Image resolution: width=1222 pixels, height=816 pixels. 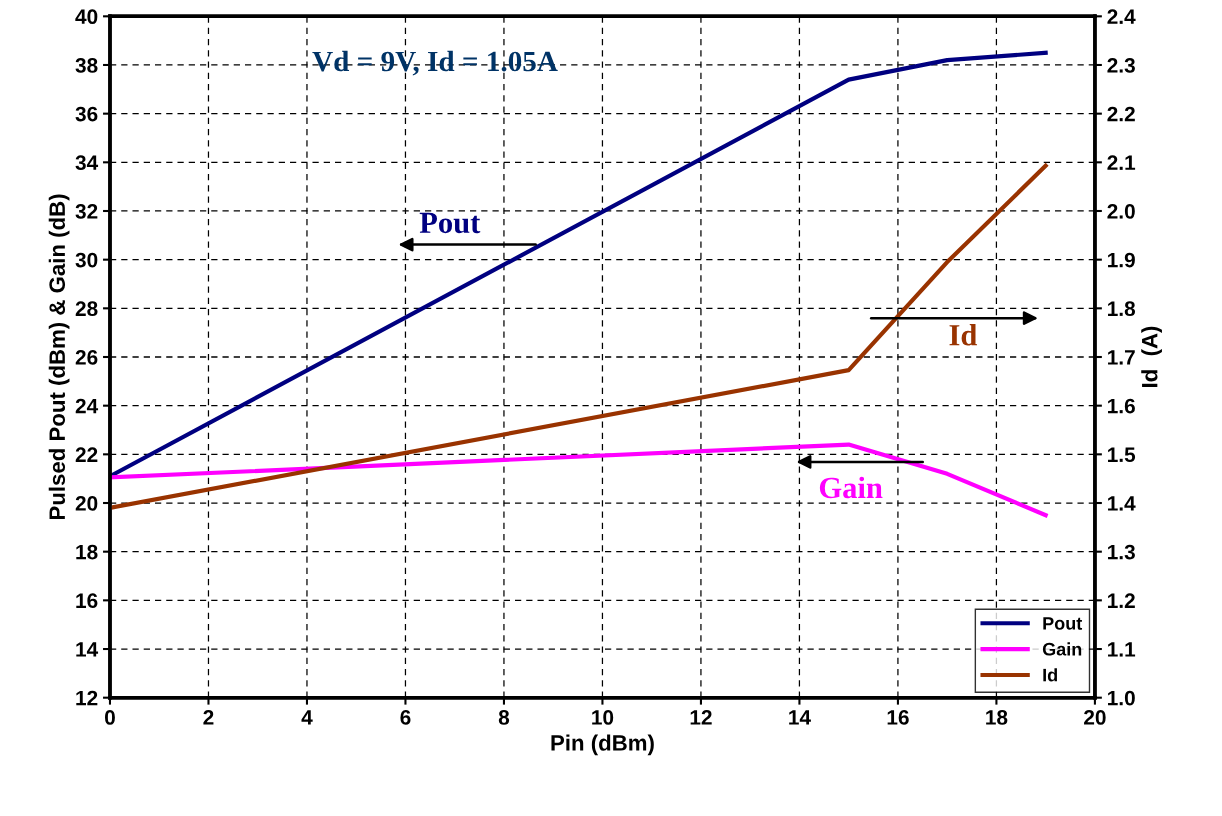 I want to click on y-tick-label: 26, so click(x=86, y=357).